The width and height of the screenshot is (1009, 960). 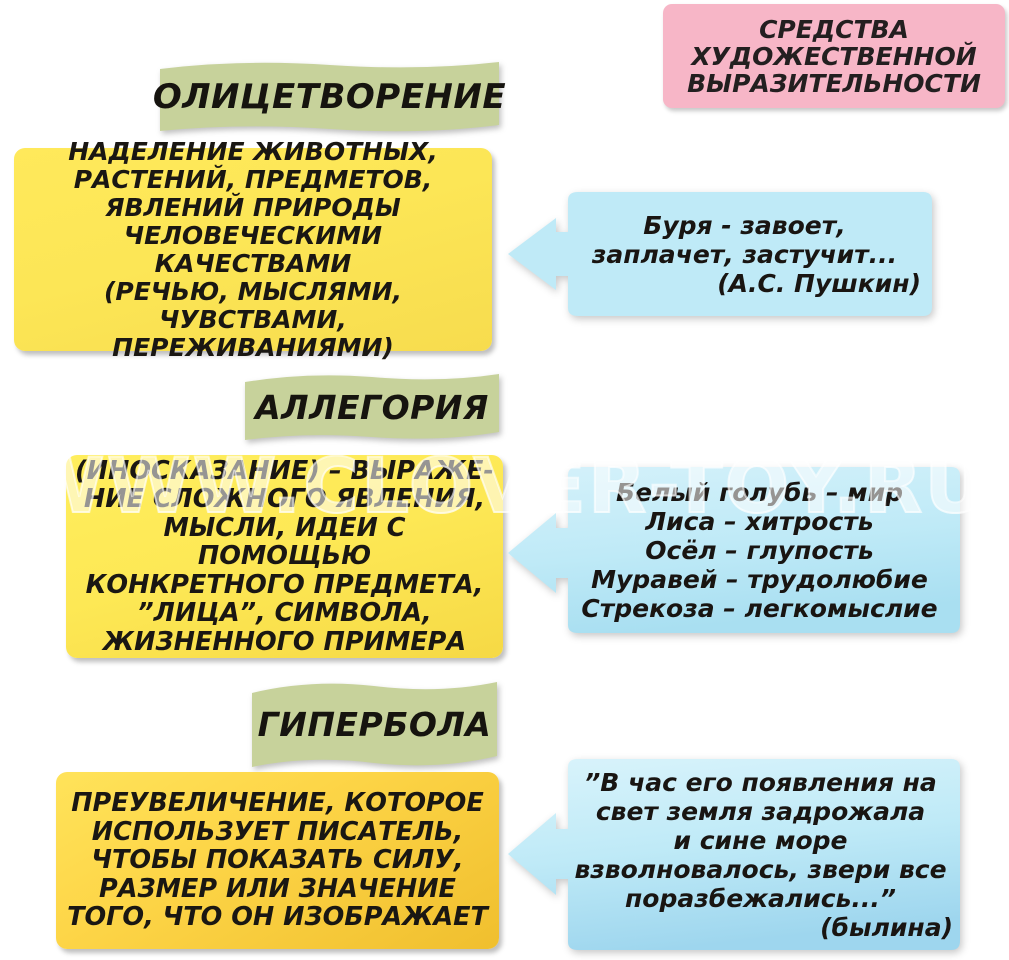 I want to click on example-line: Стрекоза – легкомыслие, so click(x=759, y=608).